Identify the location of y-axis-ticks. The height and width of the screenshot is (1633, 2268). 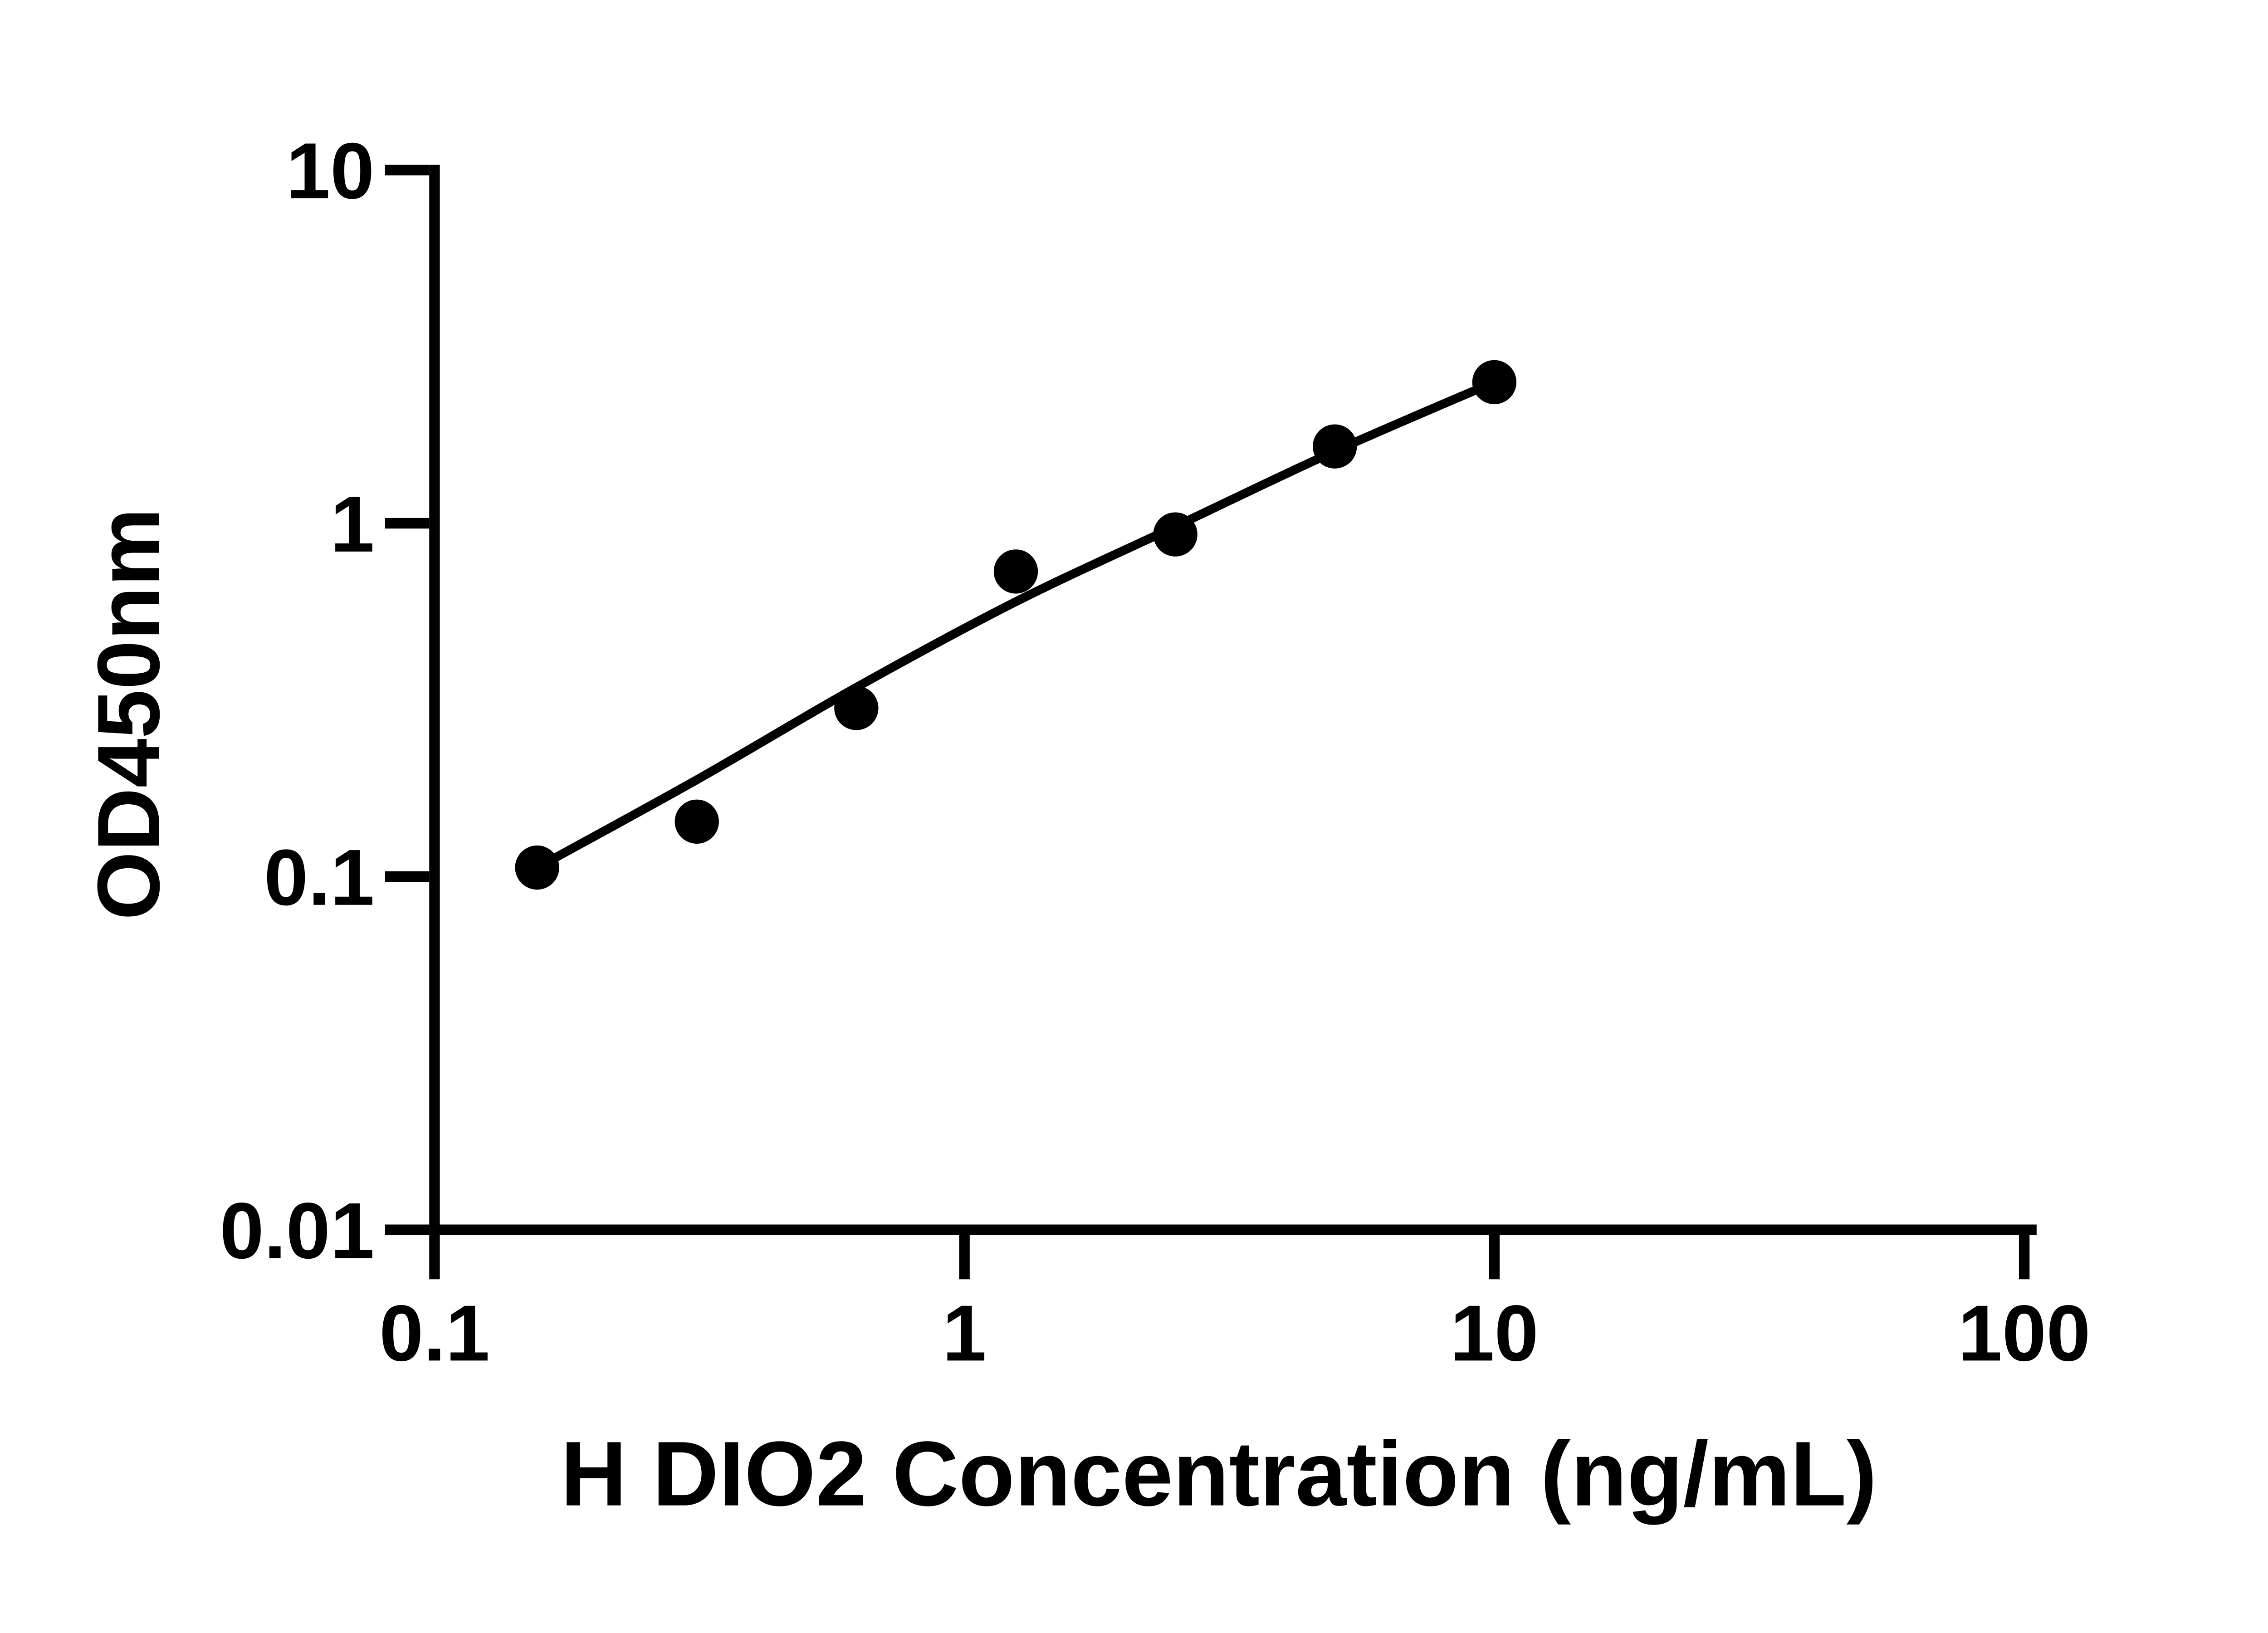
(408, 700).